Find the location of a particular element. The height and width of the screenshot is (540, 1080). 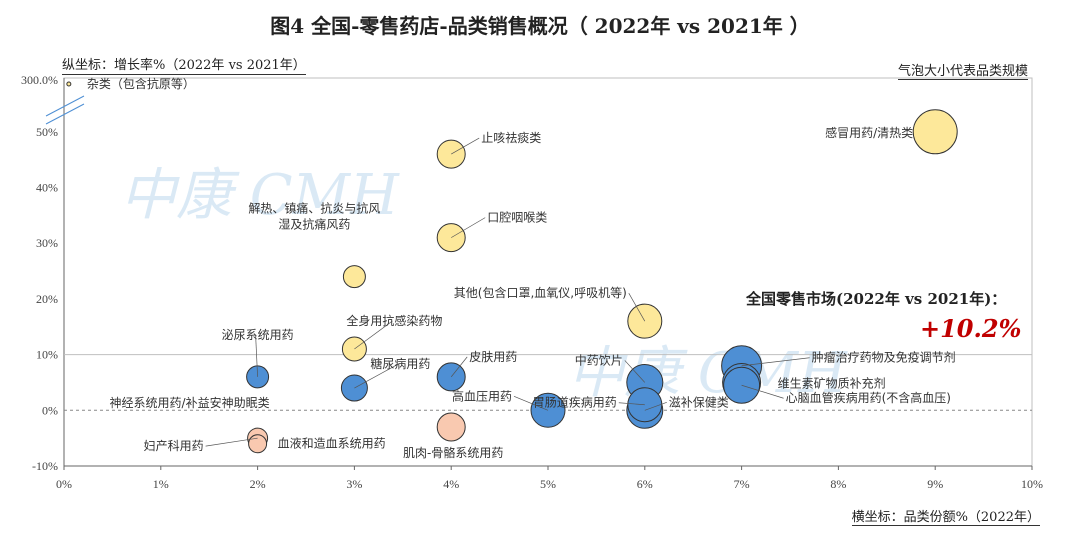

x-tick-label: 3% is located at coordinates (354, 484).